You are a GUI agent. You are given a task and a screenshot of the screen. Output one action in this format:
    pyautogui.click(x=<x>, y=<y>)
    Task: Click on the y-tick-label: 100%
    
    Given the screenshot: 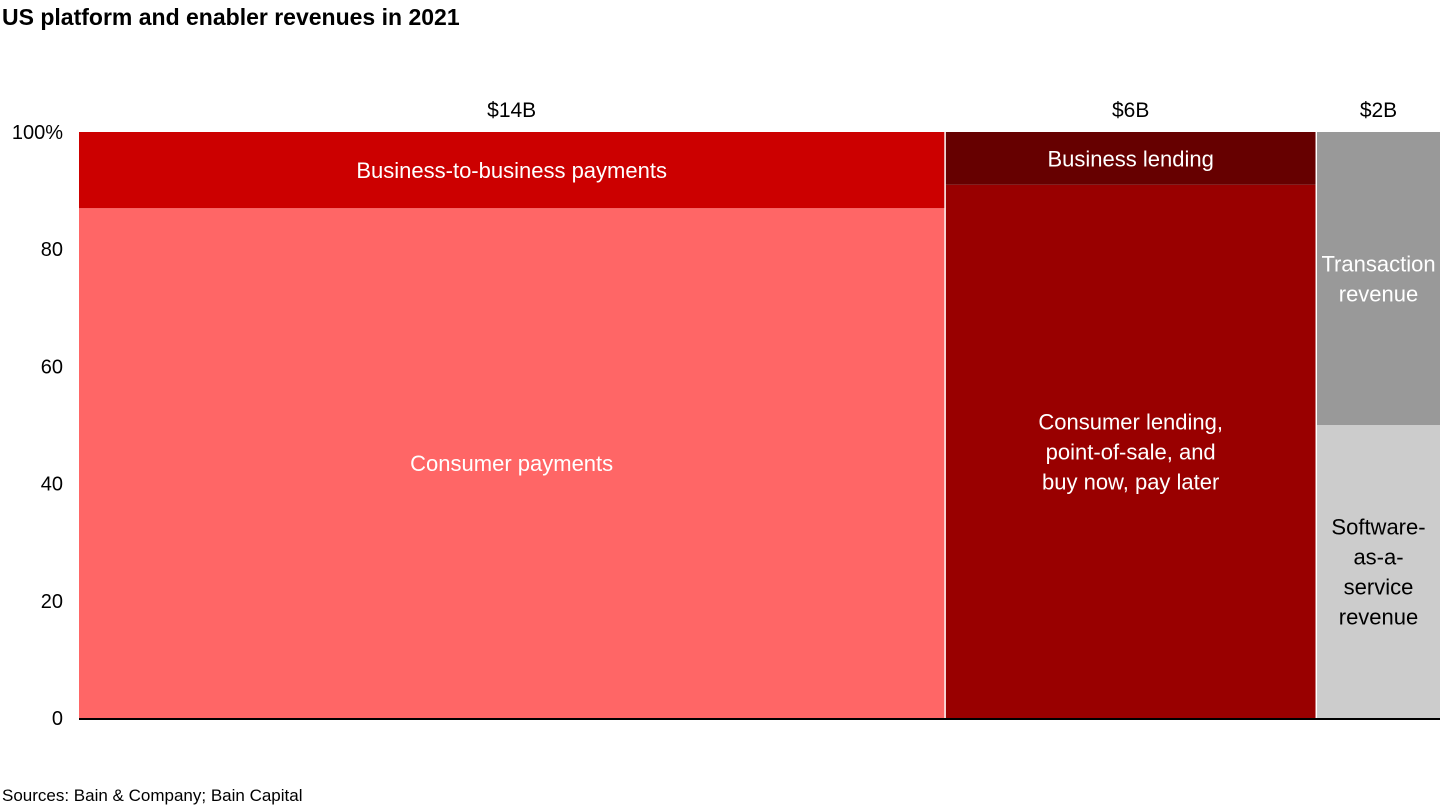 What is the action you would take?
    pyautogui.click(x=37, y=133)
    